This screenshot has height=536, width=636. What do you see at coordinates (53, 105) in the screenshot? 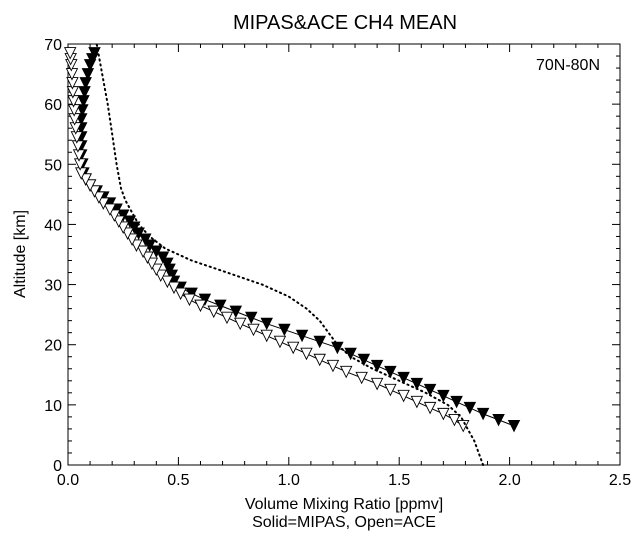
I see `y-tick-label: 60` at bounding box center [53, 105].